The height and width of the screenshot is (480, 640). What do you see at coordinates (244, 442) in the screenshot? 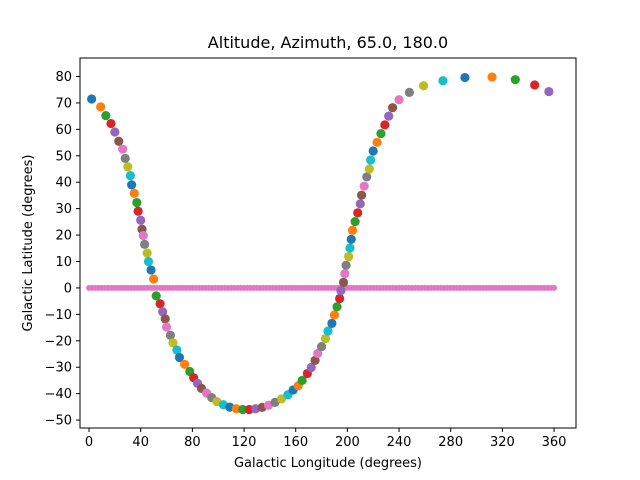
I see `x-tick-label: 120` at bounding box center [244, 442].